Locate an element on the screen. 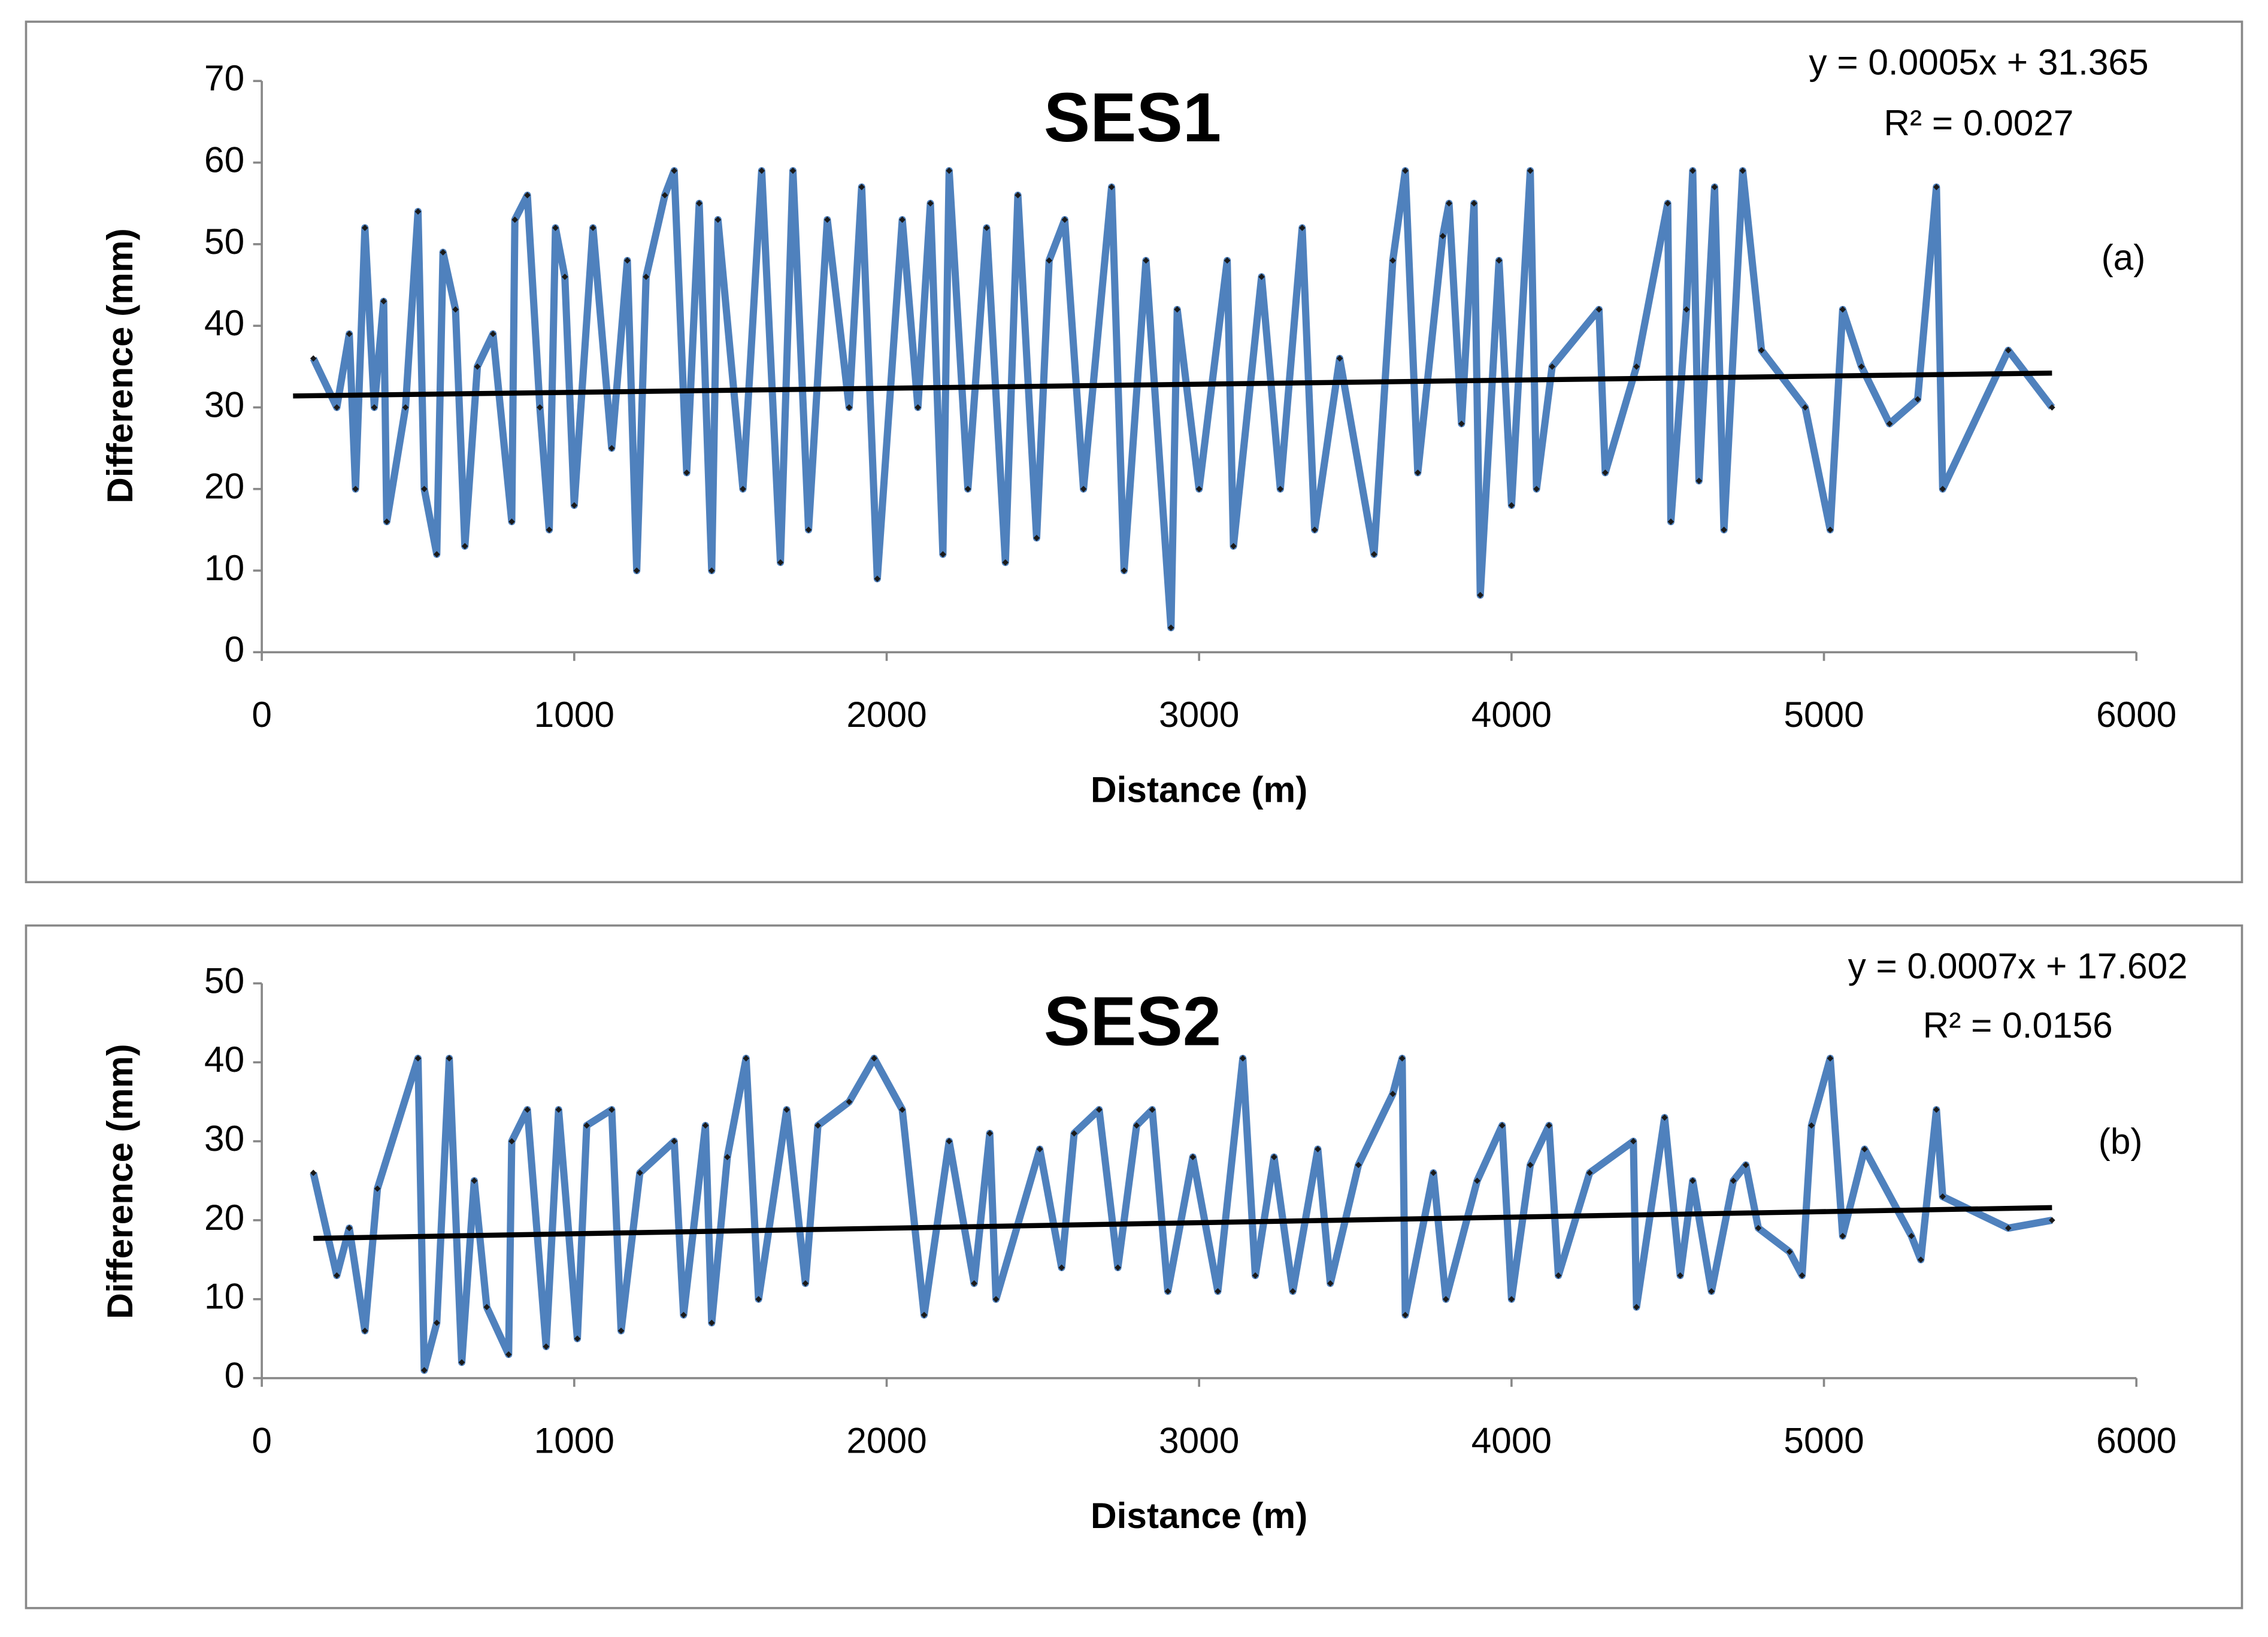 This screenshot has height=1637, width=2268. y-tick-label: 50 is located at coordinates (224, 980).